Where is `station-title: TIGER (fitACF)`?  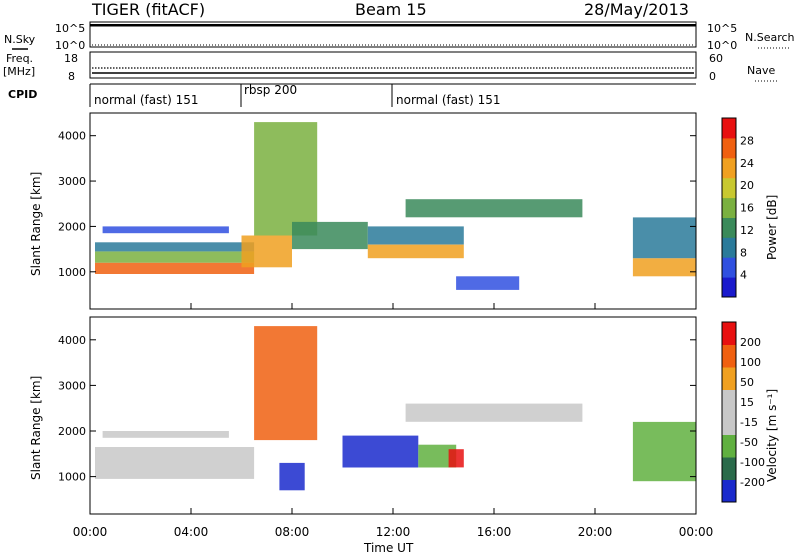
station-title: TIGER (fitACF) is located at coordinates (148, 9).